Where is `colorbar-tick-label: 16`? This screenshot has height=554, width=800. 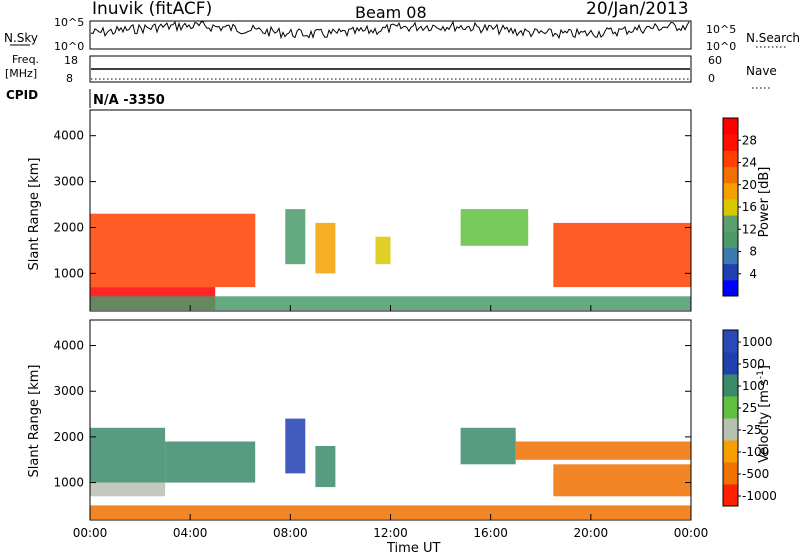
colorbar-tick-label: 16 is located at coordinates (749, 207).